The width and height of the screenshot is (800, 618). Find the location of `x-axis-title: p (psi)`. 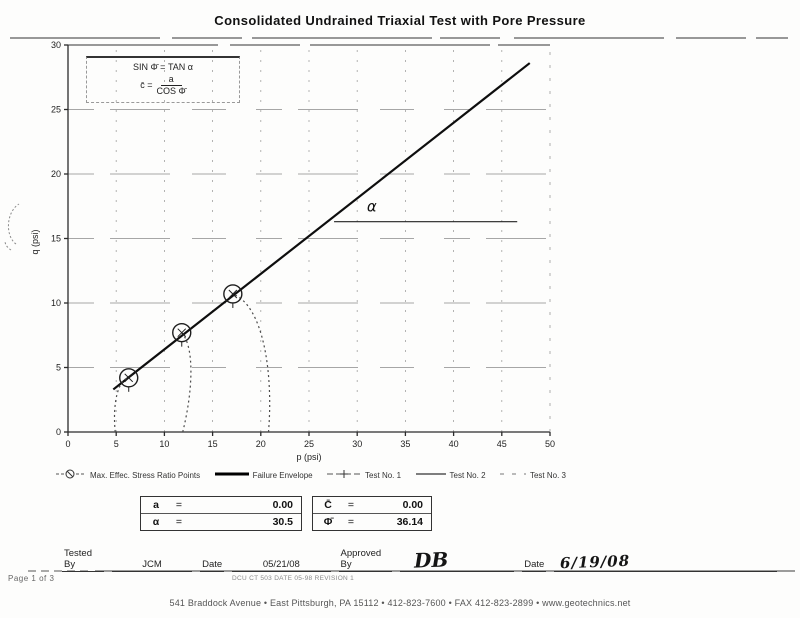

x-axis-title: p (psi) is located at coordinates (308, 457).